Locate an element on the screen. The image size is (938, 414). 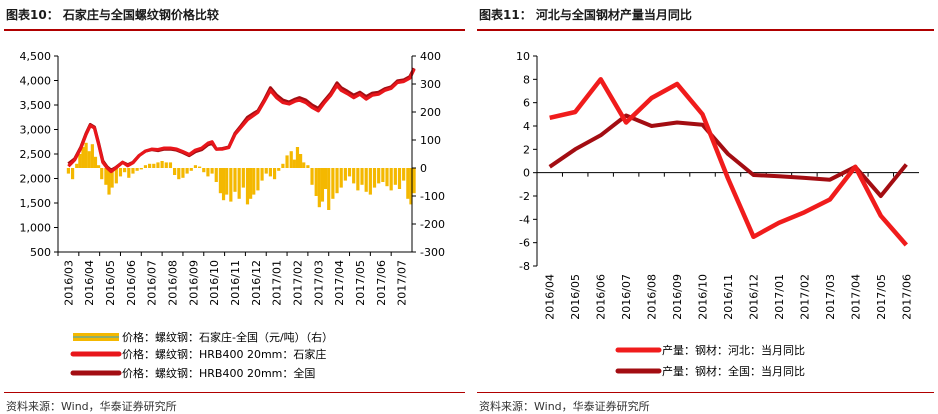
x-tick-label: 2016/04 is located at coordinates (550, 297).